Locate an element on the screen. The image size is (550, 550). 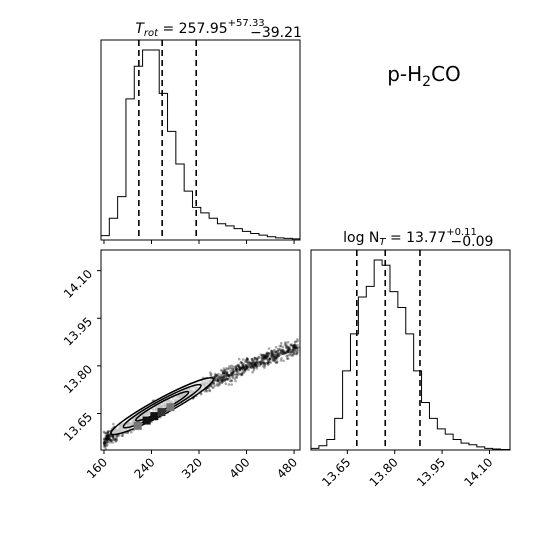
logn-histogram-frame is located at coordinates (410, 350).